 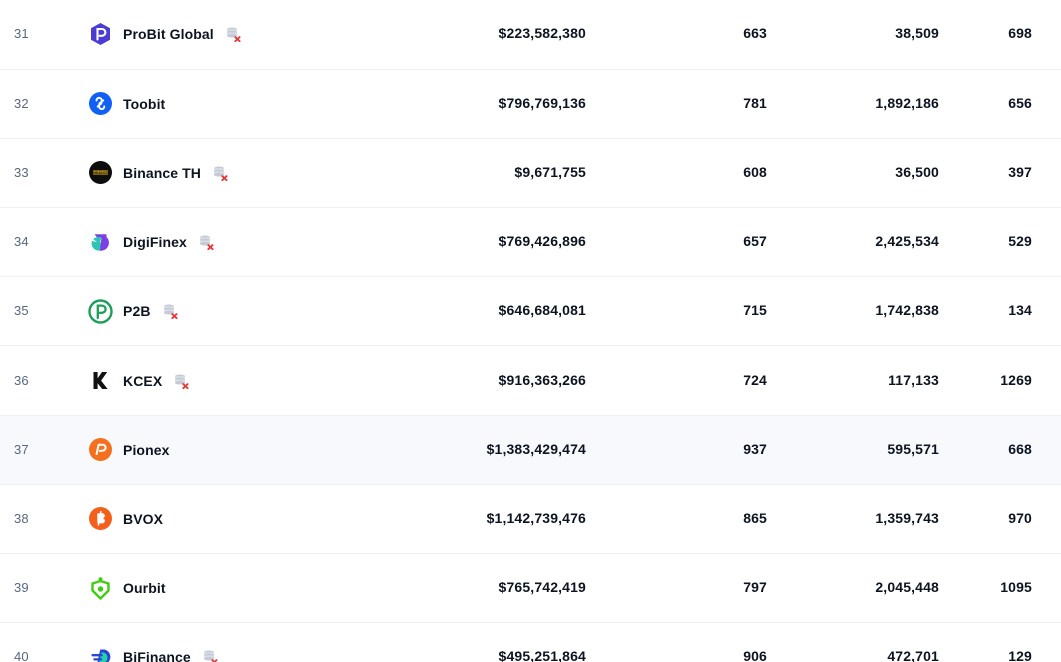 I want to click on markets-cell: 1095, so click(x=1014, y=588).